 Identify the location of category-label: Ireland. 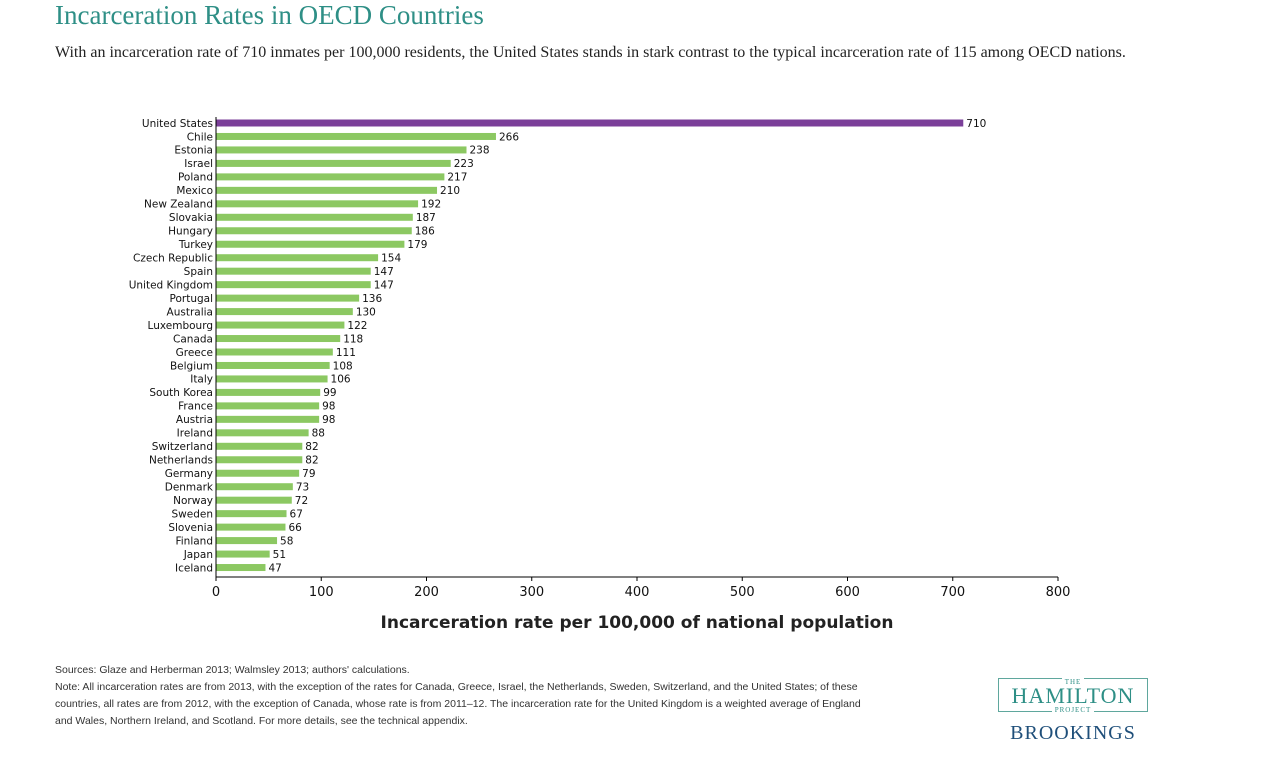
(195, 434).